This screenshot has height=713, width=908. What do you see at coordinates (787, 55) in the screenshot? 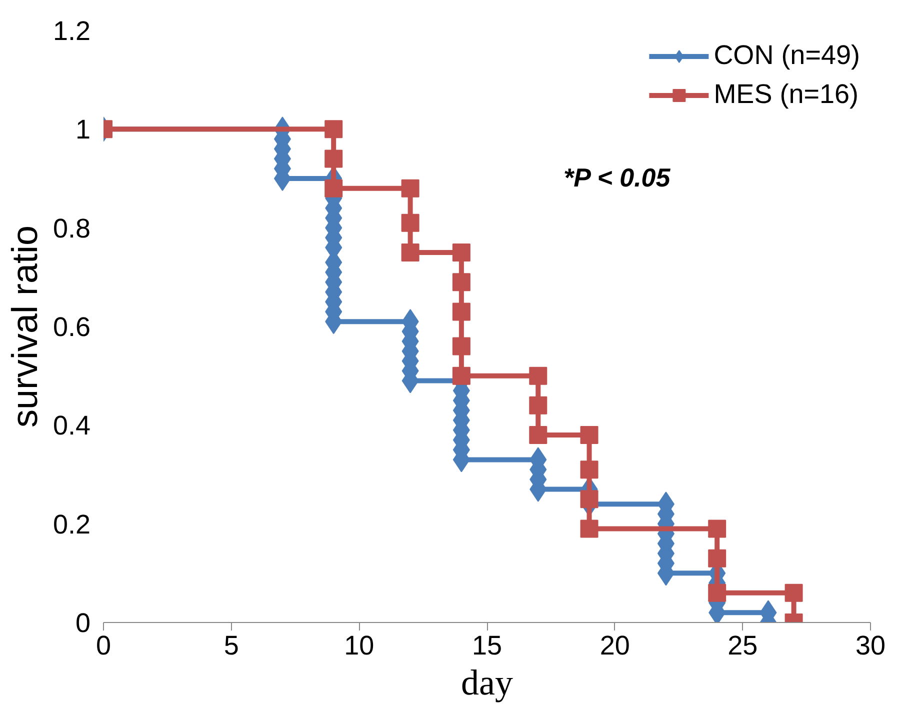
I see `legend-label: CON (n=49)` at bounding box center [787, 55].